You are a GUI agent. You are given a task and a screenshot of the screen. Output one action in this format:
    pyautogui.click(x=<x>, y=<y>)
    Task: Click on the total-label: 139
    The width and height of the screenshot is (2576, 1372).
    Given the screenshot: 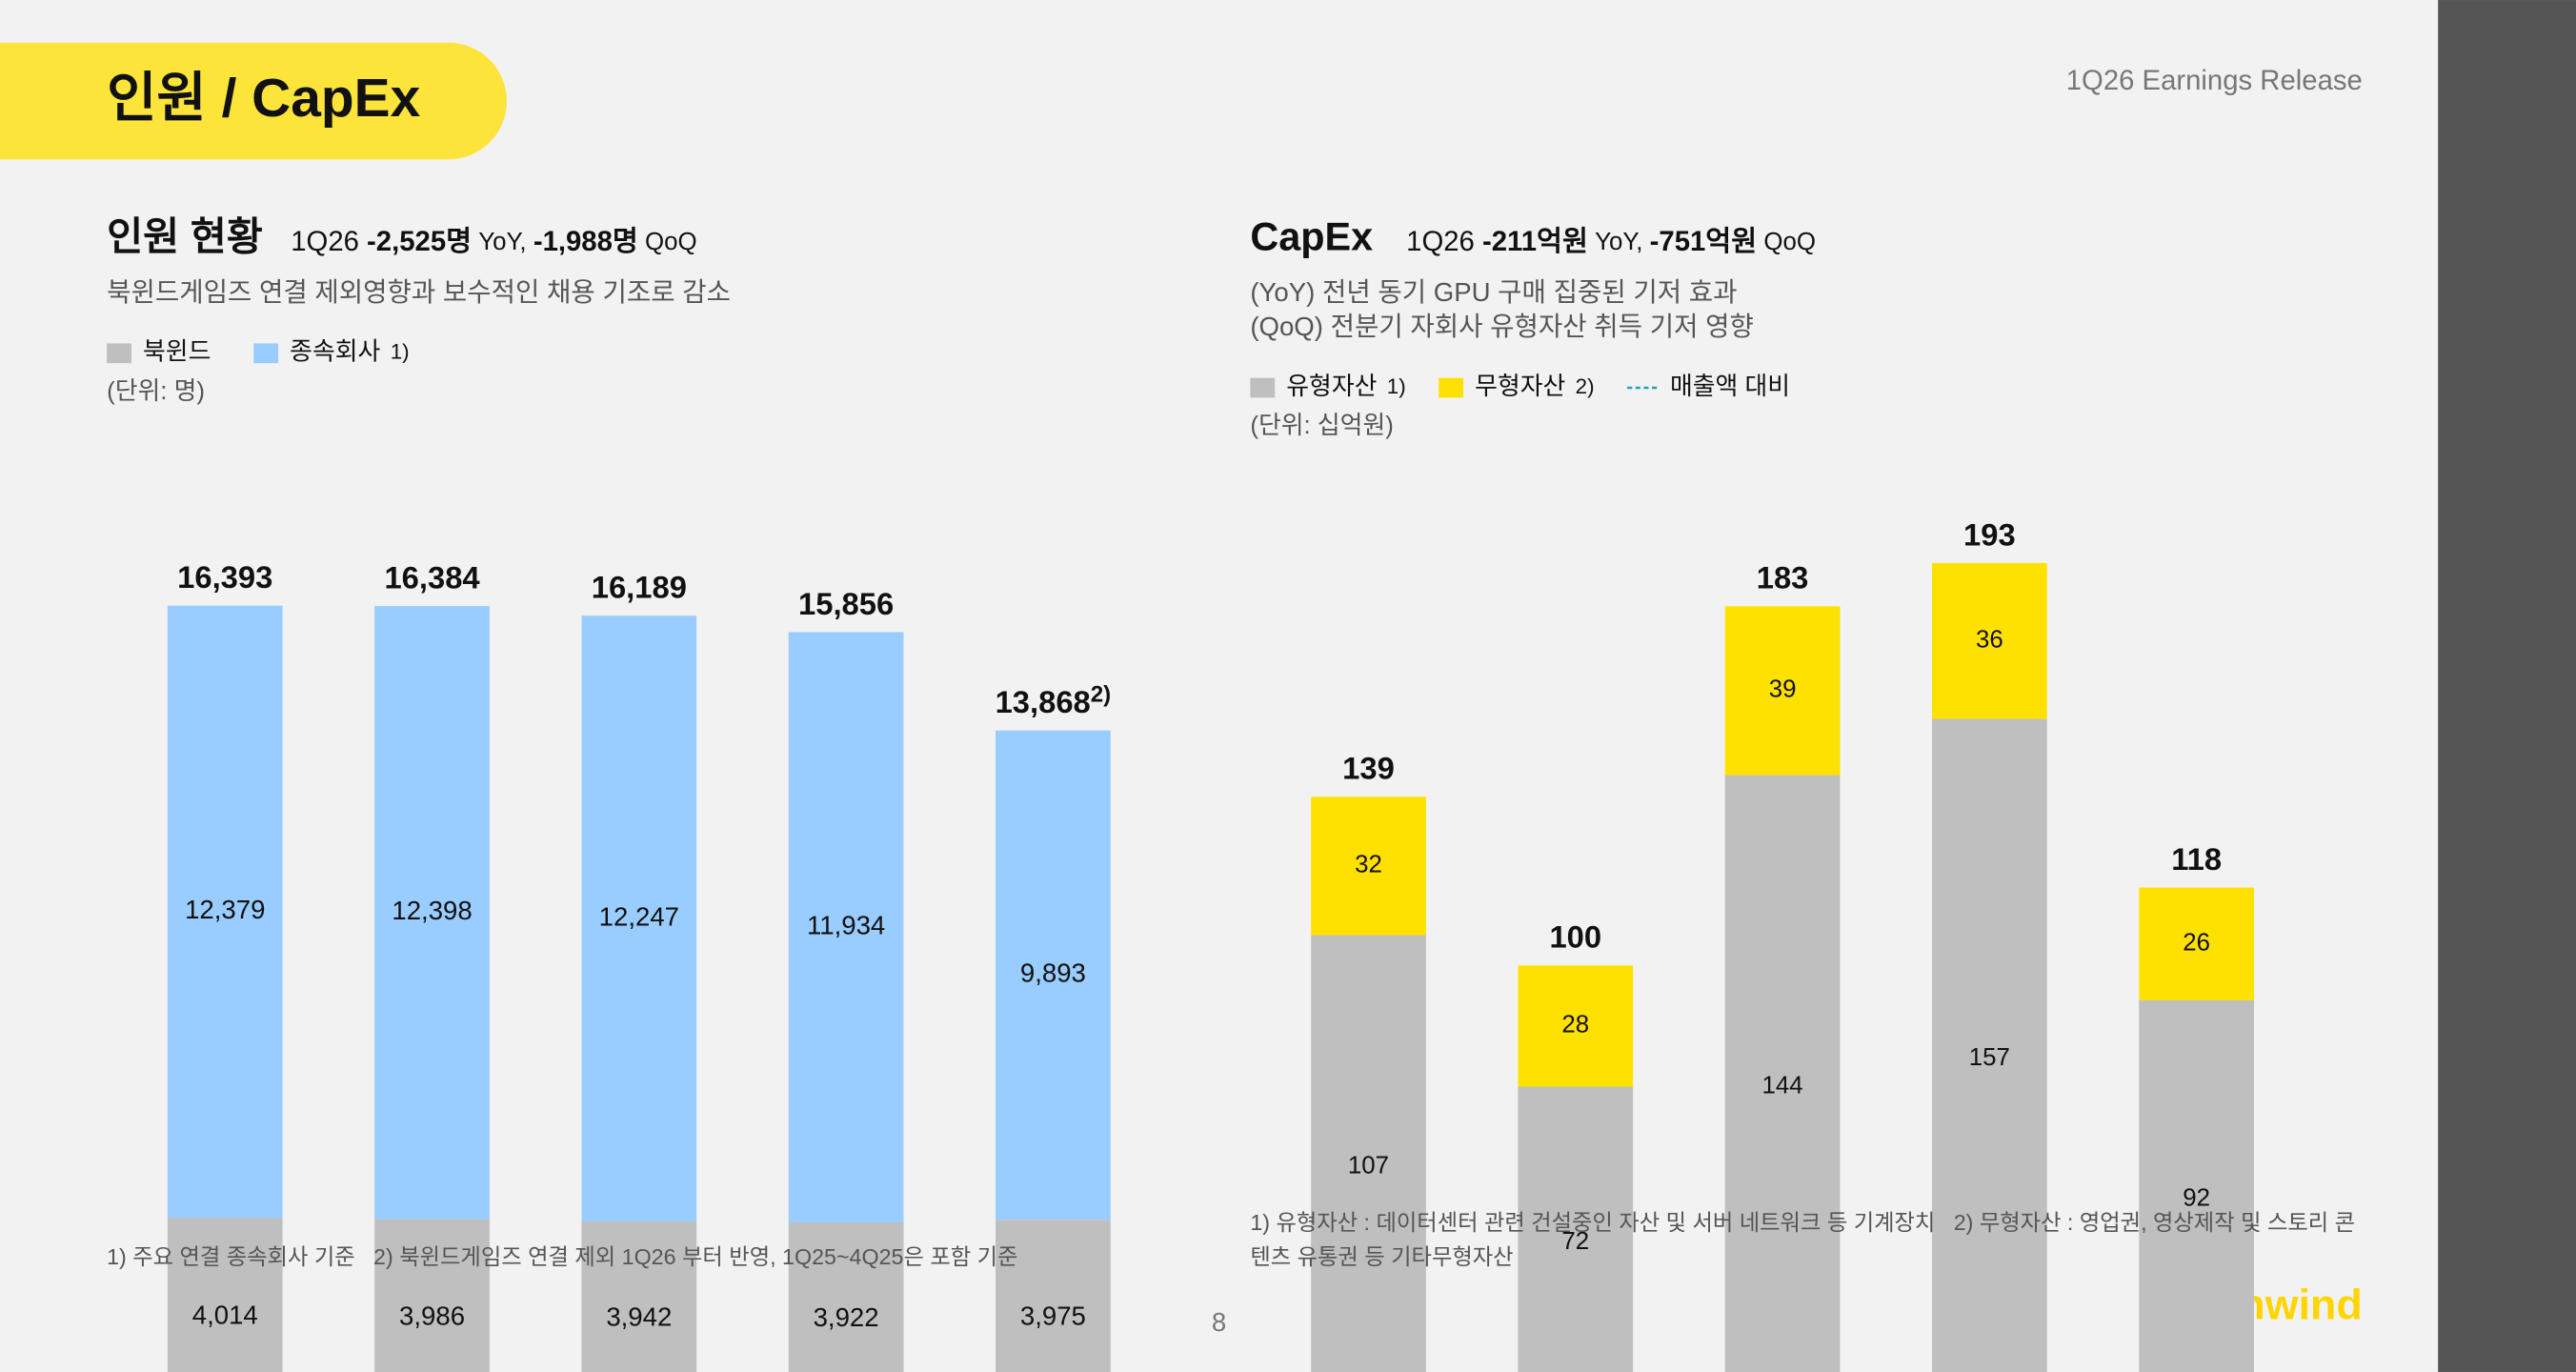 What is the action you would take?
    pyautogui.click(x=1369, y=767)
    